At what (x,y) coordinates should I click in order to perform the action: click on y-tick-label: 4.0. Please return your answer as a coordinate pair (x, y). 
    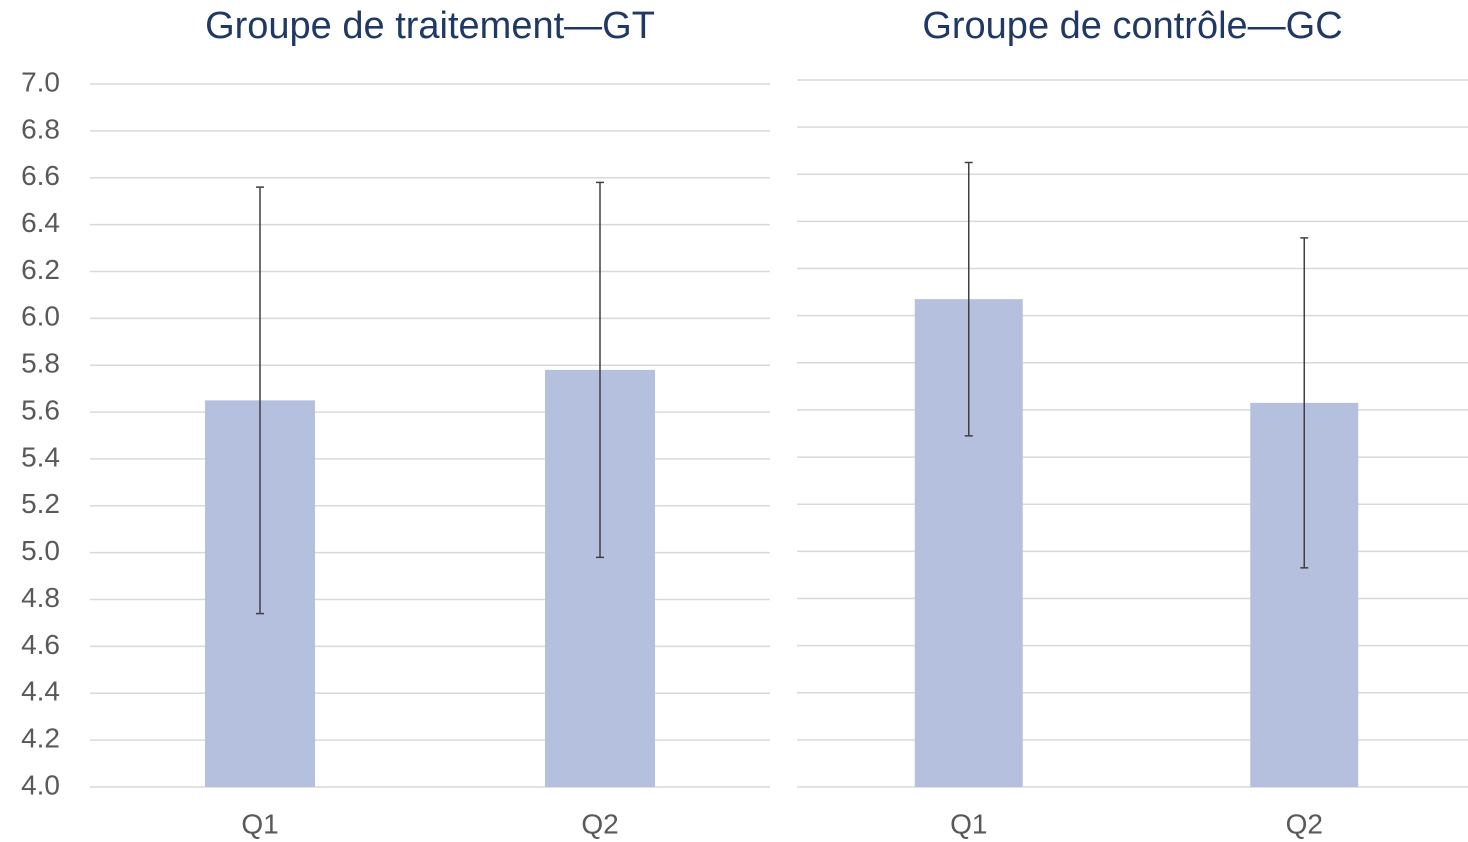
    Looking at the image, I should click on (40, 784).